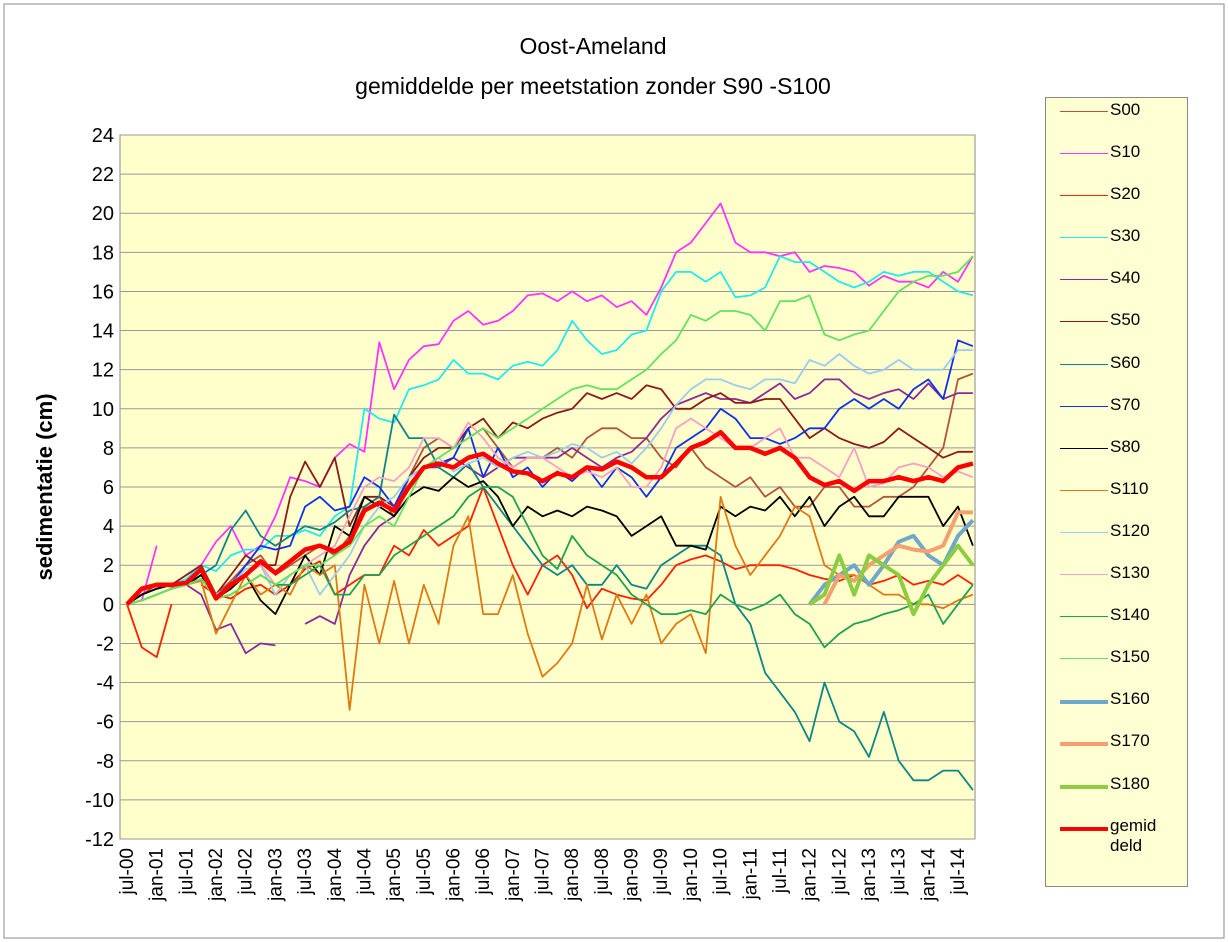  What do you see at coordinates (691, 875) in the screenshot?
I see `x-tick-label: jan-10` at bounding box center [691, 875].